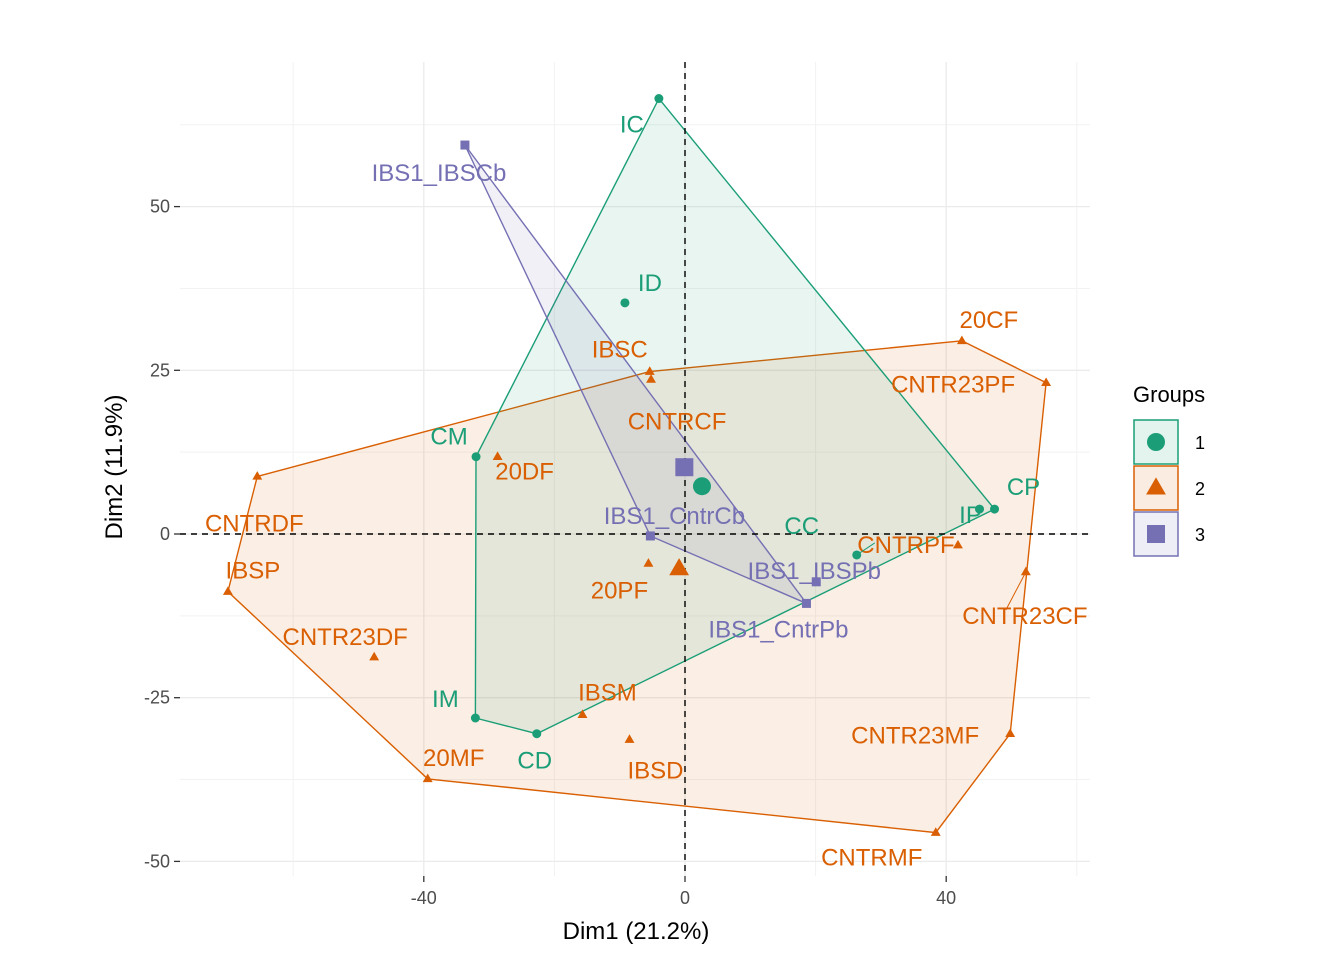 Image resolution: width=1344 pixels, height=965 pixels. What do you see at coordinates (651, 378) in the screenshot?
I see `point-CNTRCF` at bounding box center [651, 378].